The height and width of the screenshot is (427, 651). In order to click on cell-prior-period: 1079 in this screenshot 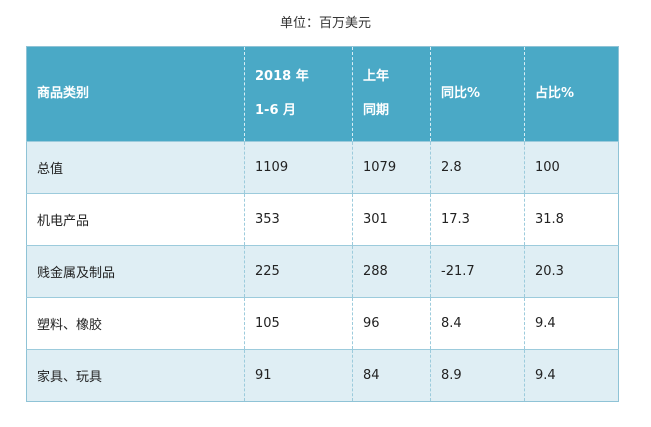, I will do `click(391, 167)`.